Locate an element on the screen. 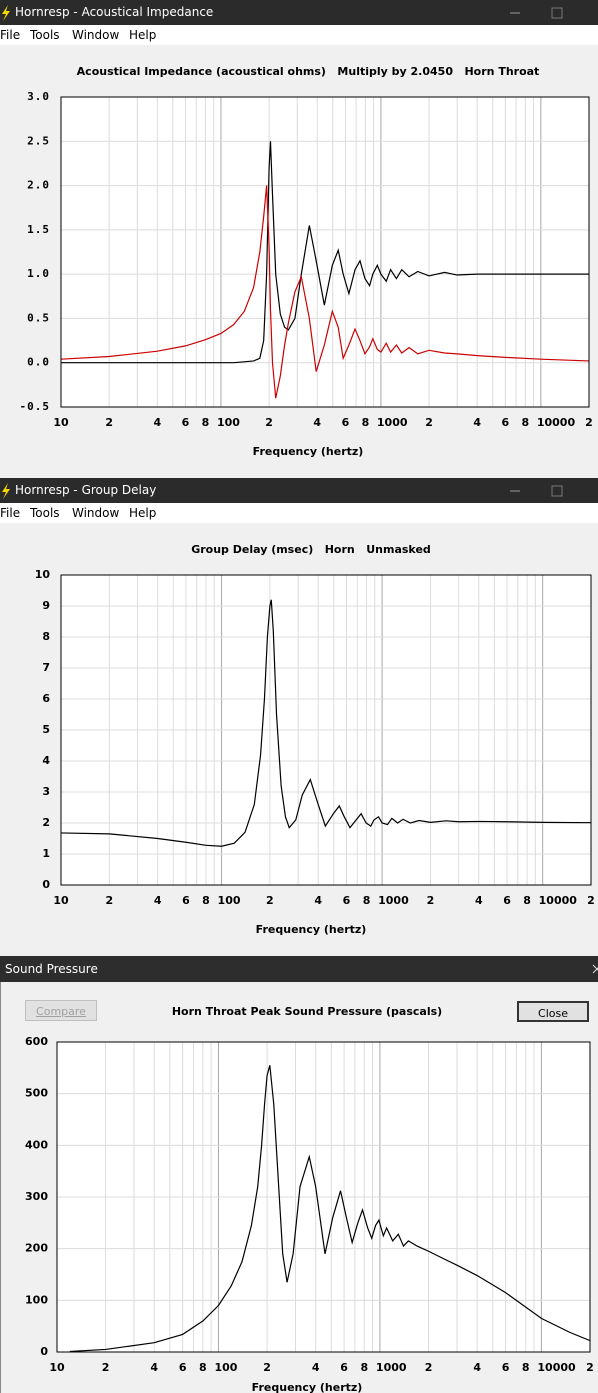 This screenshot has height=1393, width=598. title-bar: Hornresp - Group Delay is located at coordinates (299, 490).